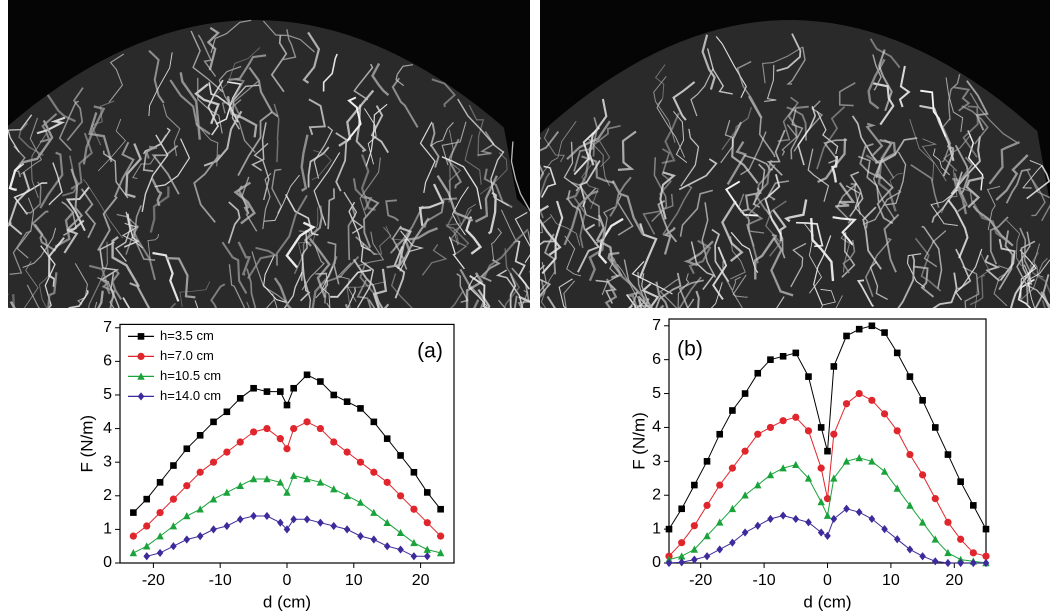 The height and width of the screenshot is (614, 1055). What do you see at coordinates (656, 427) in the screenshot?
I see `y-tick-label: 4` at bounding box center [656, 427].